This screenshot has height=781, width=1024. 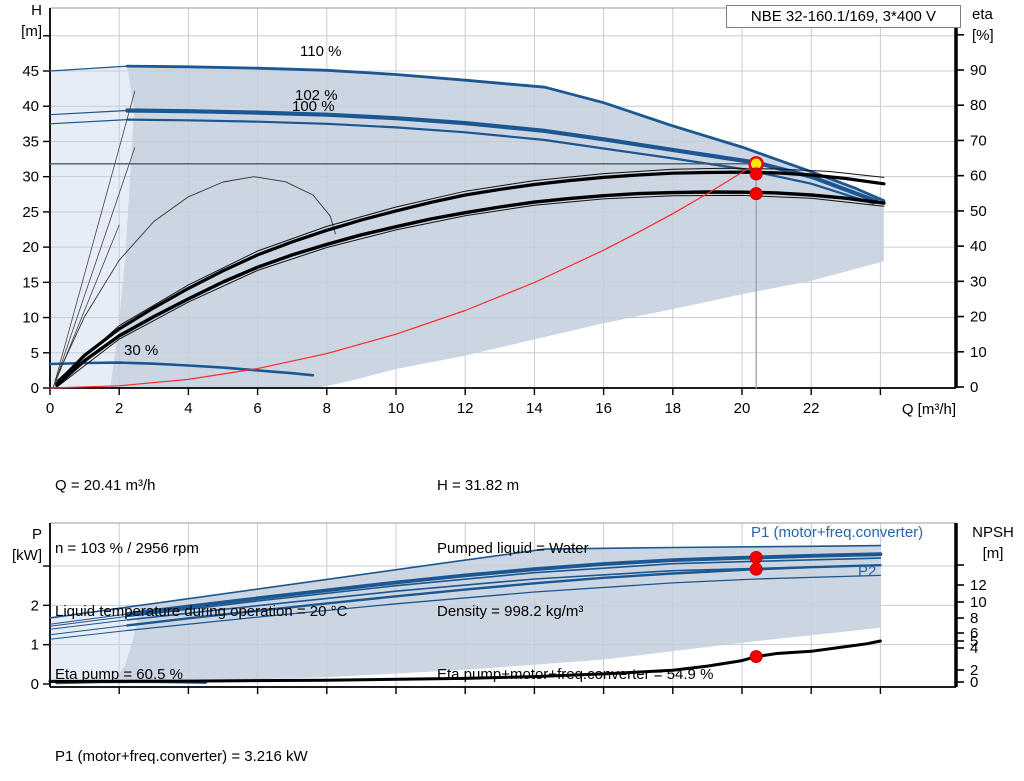 I want to click on dot-p2-point, so click(x=756, y=569).